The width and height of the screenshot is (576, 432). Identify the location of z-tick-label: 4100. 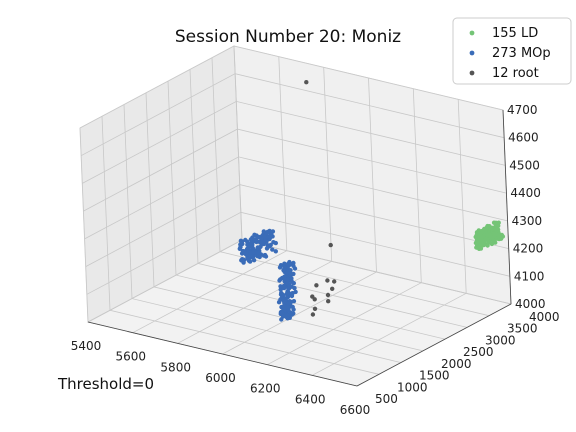
(529, 276).